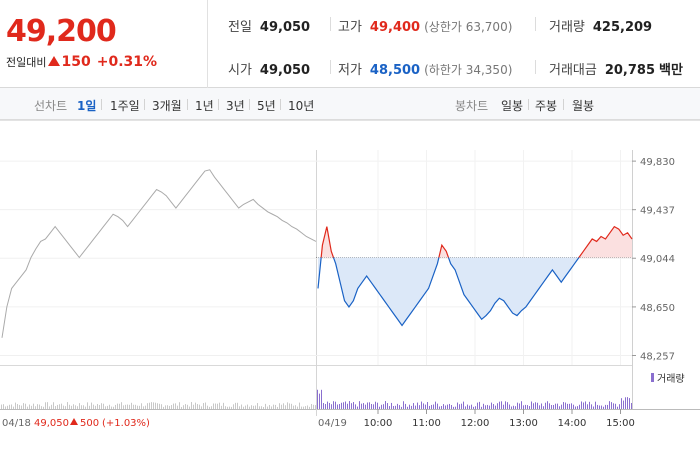 Image resolution: width=700 pixels, height=450 pixels. Describe the element at coordinates (266, 106) in the screenshot. I see `period-5y: 5년` at that location.